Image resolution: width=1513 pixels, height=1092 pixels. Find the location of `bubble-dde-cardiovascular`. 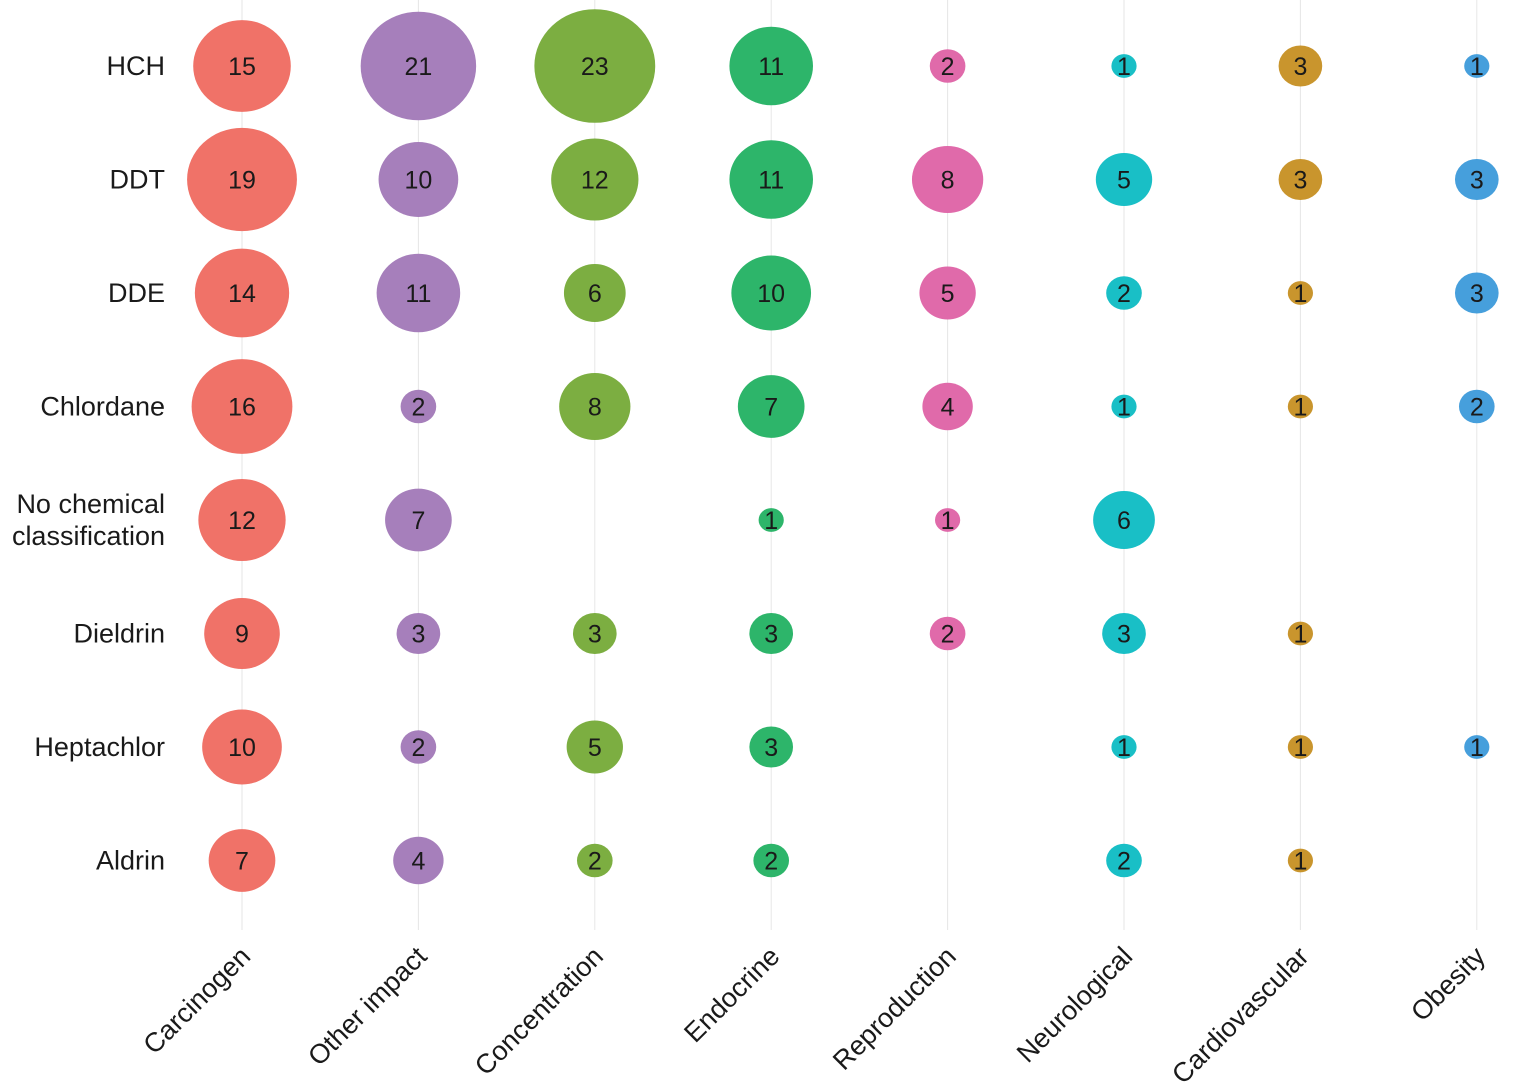

bubble-dde-cardiovascular is located at coordinates (1300, 293).